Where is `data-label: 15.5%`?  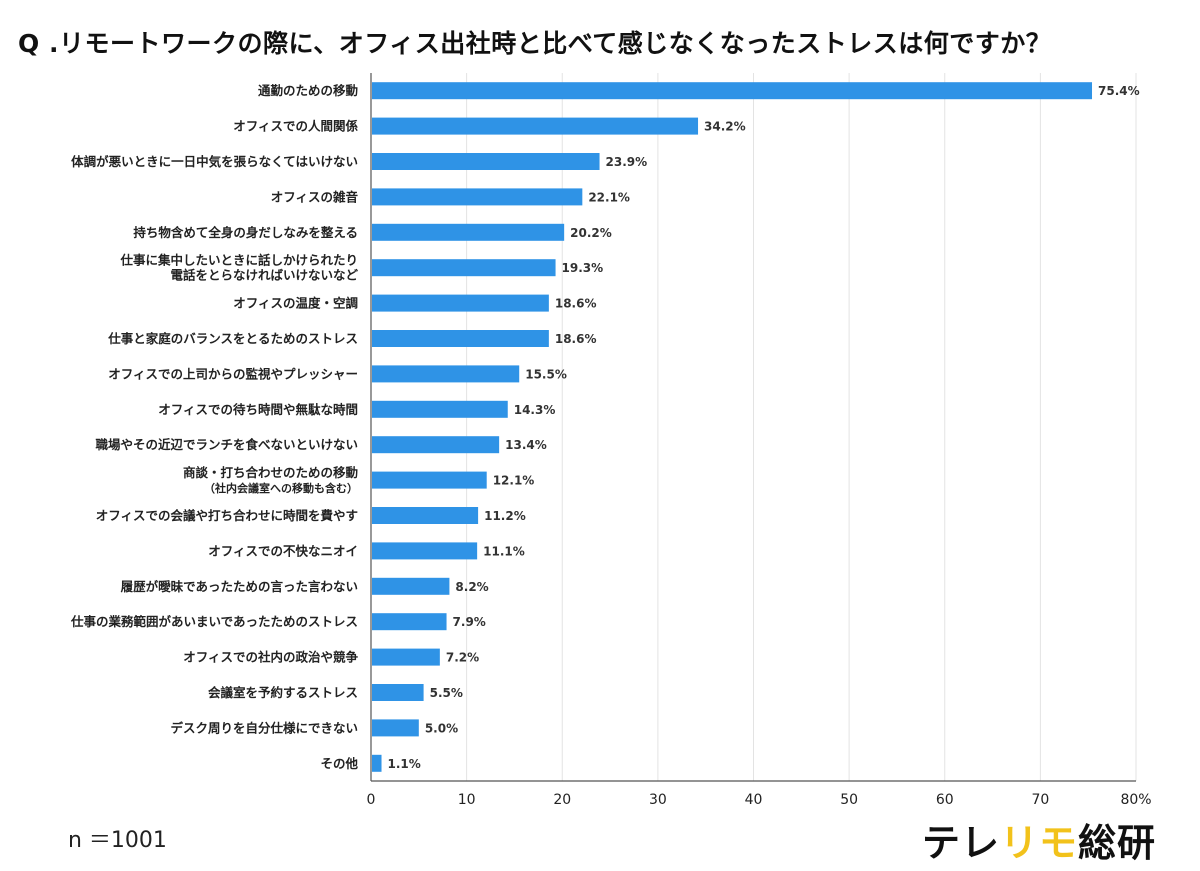
data-label: 15.5% is located at coordinates (546, 374).